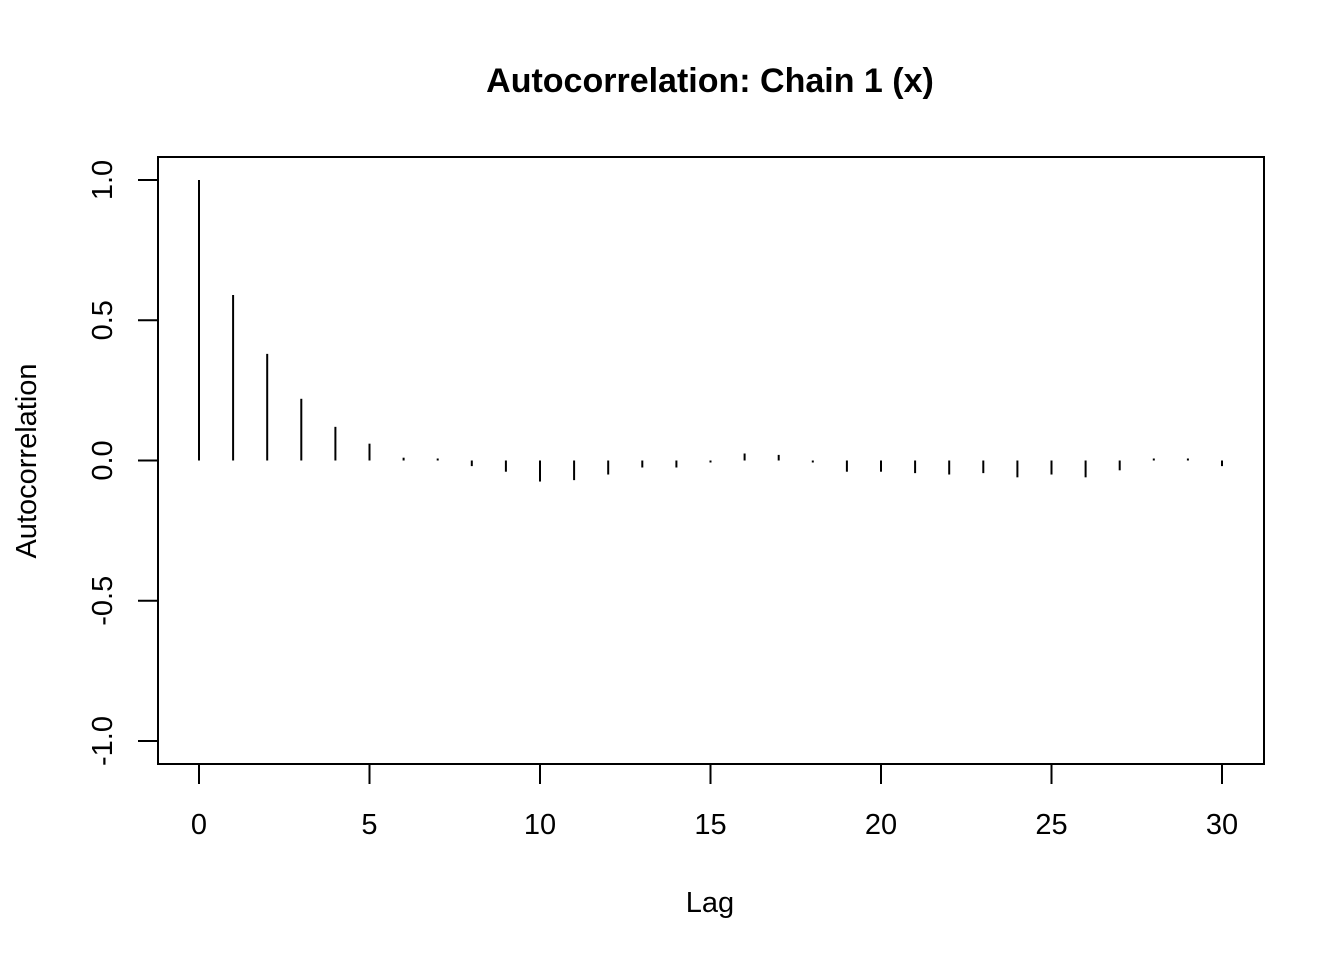 The width and height of the screenshot is (1344, 960). Describe the element at coordinates (369, 825) in the screenshot. I see `x-tick-label: 5` at that location.